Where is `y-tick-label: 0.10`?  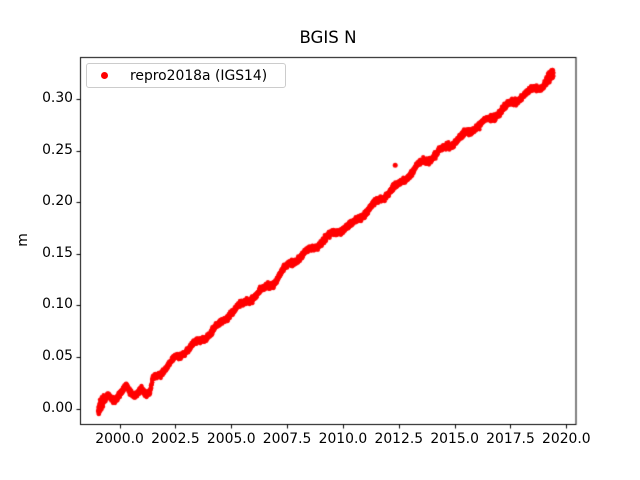
y-tick-label: 0.10 is located at coordinates (57, 304).